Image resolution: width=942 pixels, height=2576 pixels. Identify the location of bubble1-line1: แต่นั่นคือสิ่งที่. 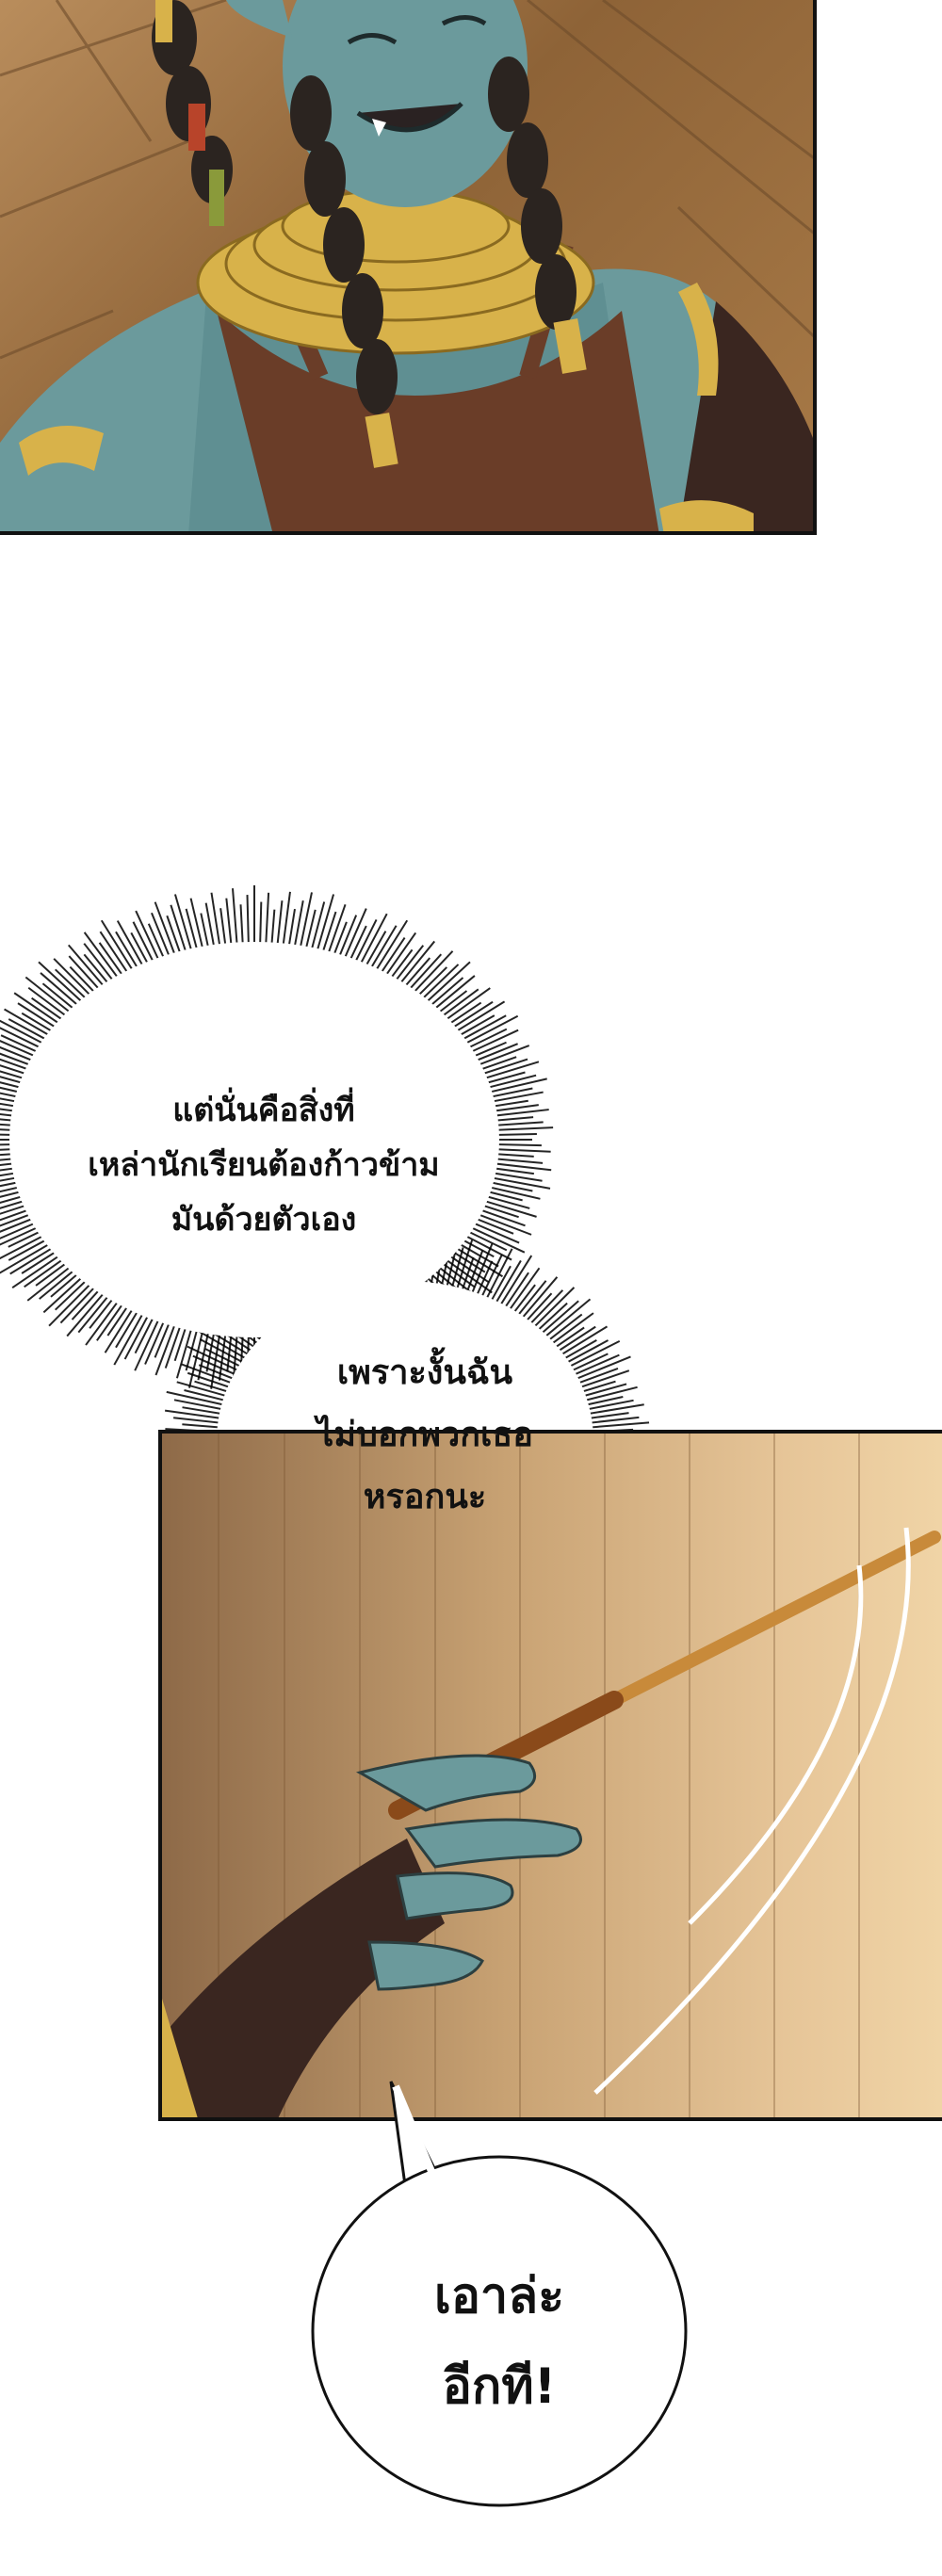
(263, 1110).